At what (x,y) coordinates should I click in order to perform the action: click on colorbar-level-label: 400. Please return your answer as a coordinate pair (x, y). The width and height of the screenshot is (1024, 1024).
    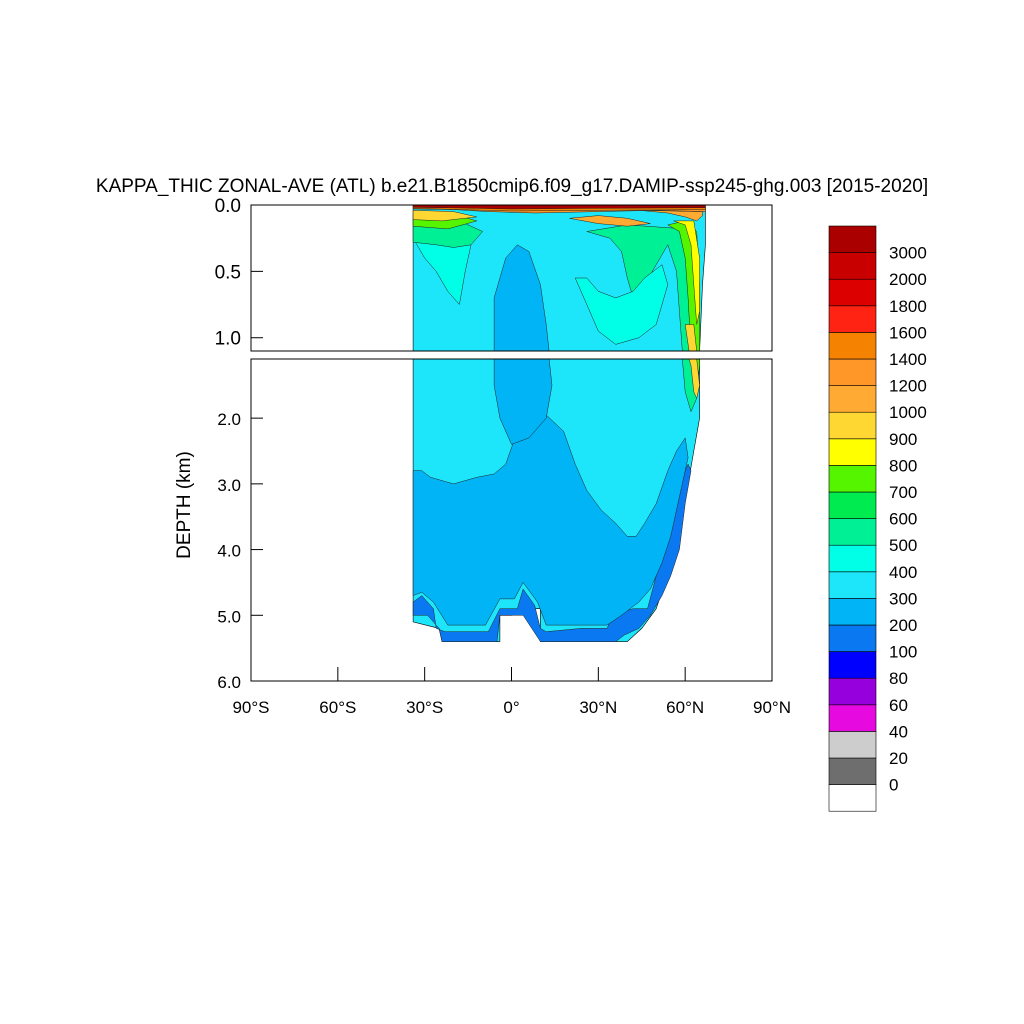
    Looking at the image, I should click on (903, 572).